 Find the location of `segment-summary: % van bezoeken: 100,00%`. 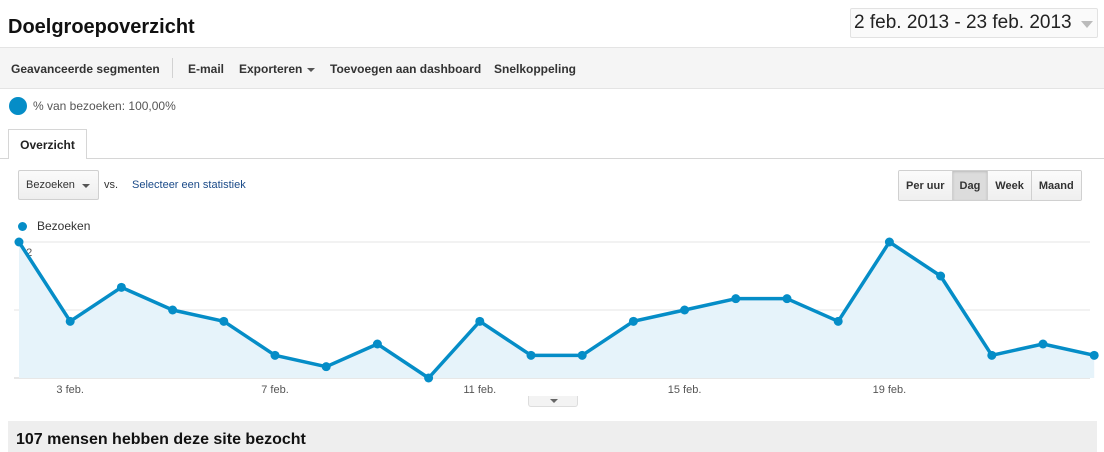

segment-summary: % van bezoeken: 100,00% is located at coordinates (92, 106).